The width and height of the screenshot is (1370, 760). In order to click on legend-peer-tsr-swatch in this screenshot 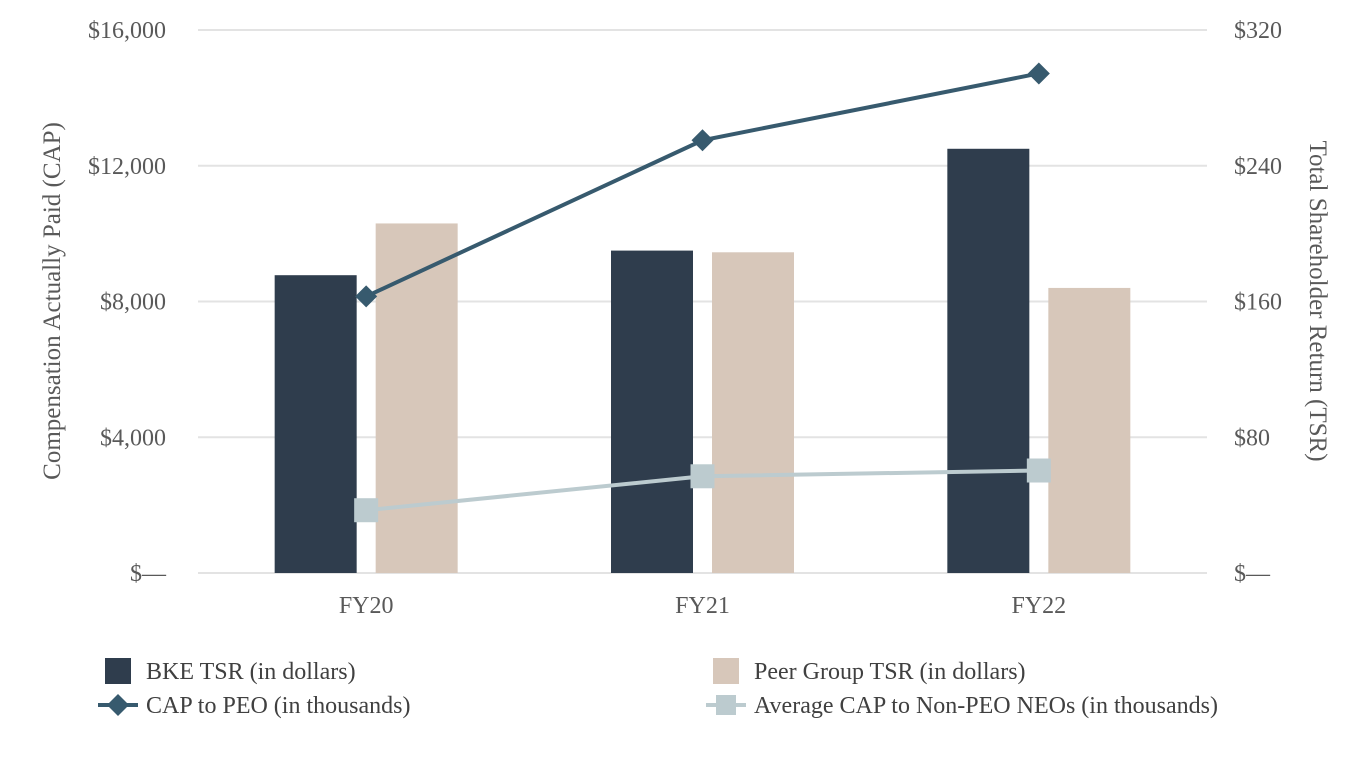, I will do `click(726, 671)`.